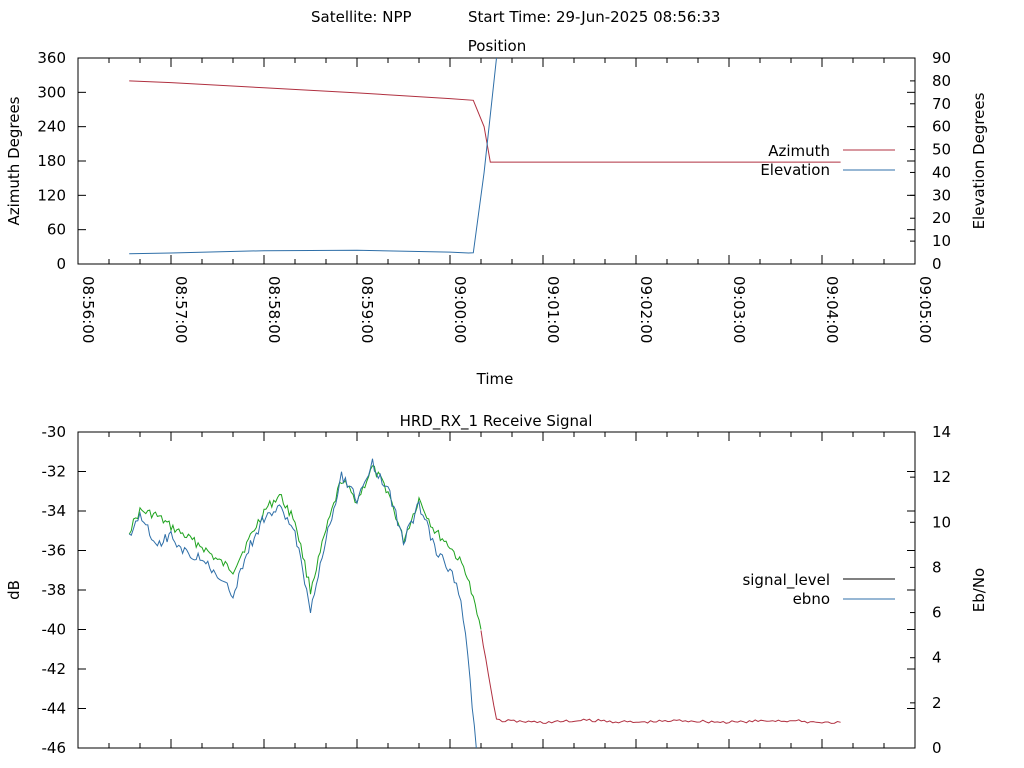  Describe the element at coordinates (51, 195) in the screenshot. I see `y-tick-label: 120` at that location.